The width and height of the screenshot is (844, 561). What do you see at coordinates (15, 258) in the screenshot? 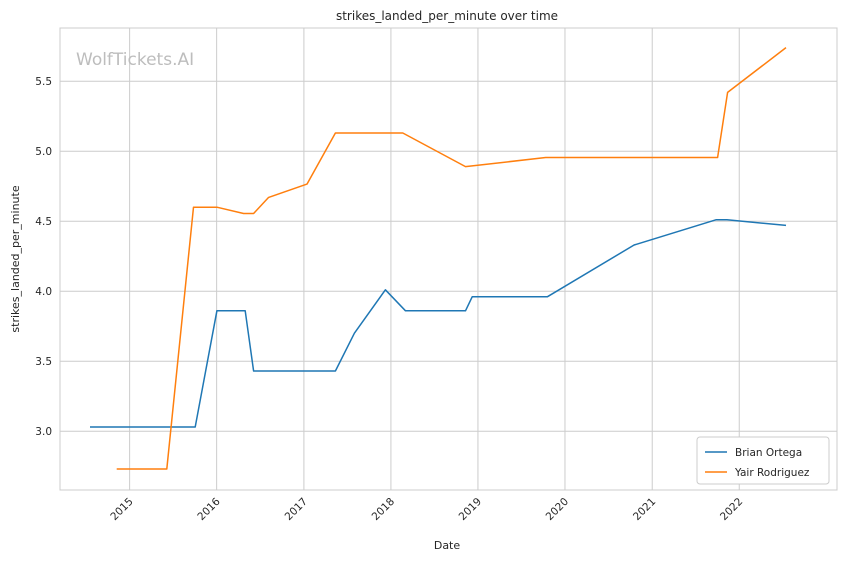
I see `y-axis-label: strikes_landed_per_minute` at bounding box center [15, 258].